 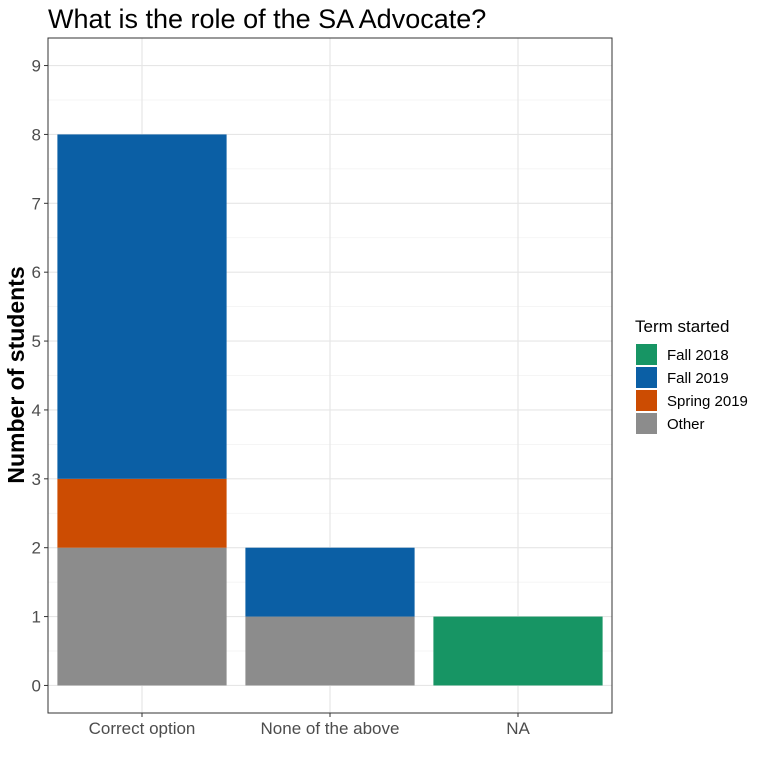 I want to click on chart-title: What is the role of the SA Advocate?, so click(x=267, y=19).